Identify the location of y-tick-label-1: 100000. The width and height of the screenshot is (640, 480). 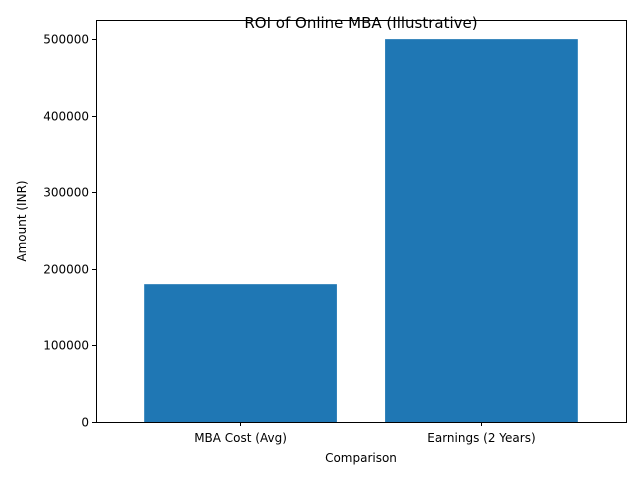
(66, 346).